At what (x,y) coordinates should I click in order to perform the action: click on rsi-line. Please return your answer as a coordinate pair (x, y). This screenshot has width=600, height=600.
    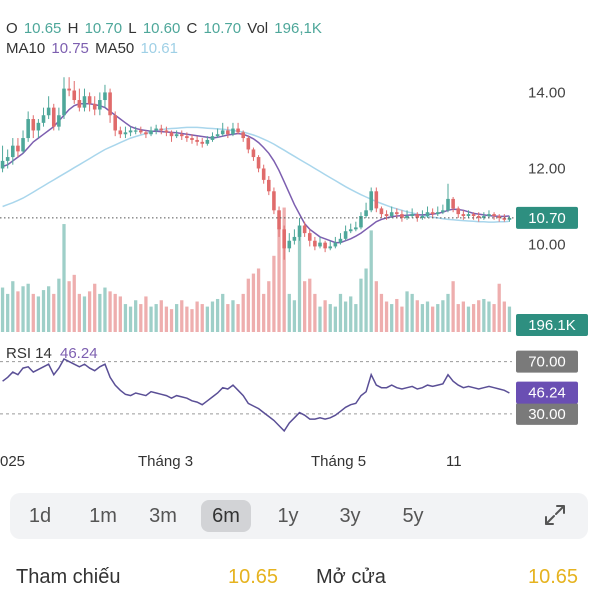
    Looking at the image, I should click on (256, 395).